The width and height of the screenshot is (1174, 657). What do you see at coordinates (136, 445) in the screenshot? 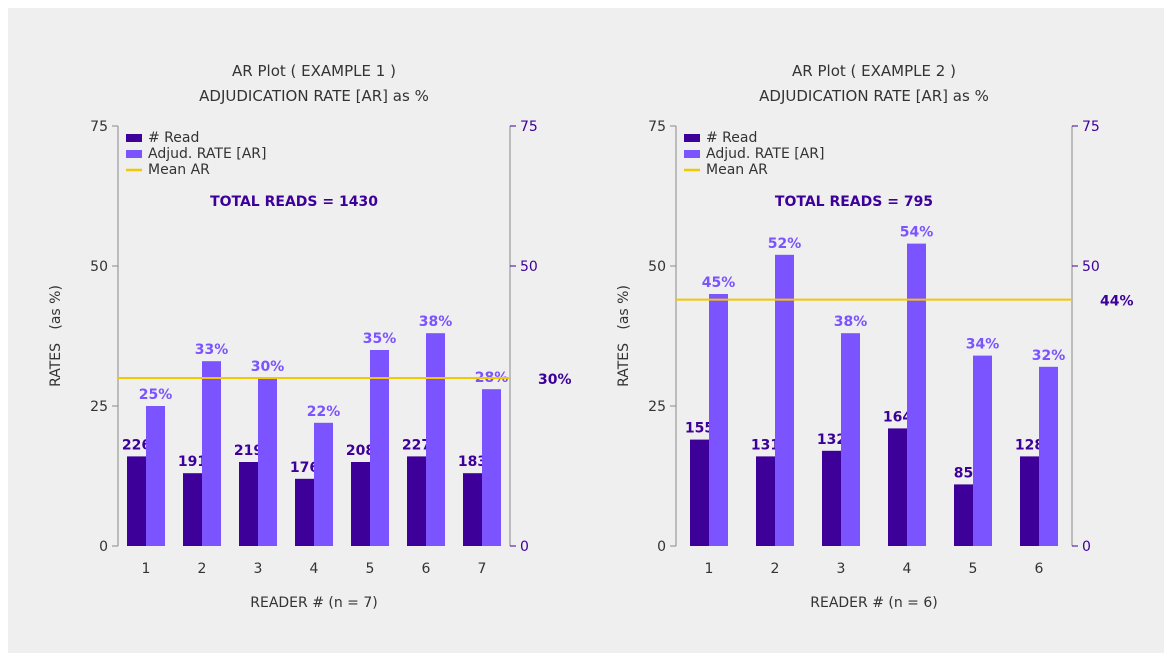
I see `read-bar-label: 226` at bounding box center [136, 445].